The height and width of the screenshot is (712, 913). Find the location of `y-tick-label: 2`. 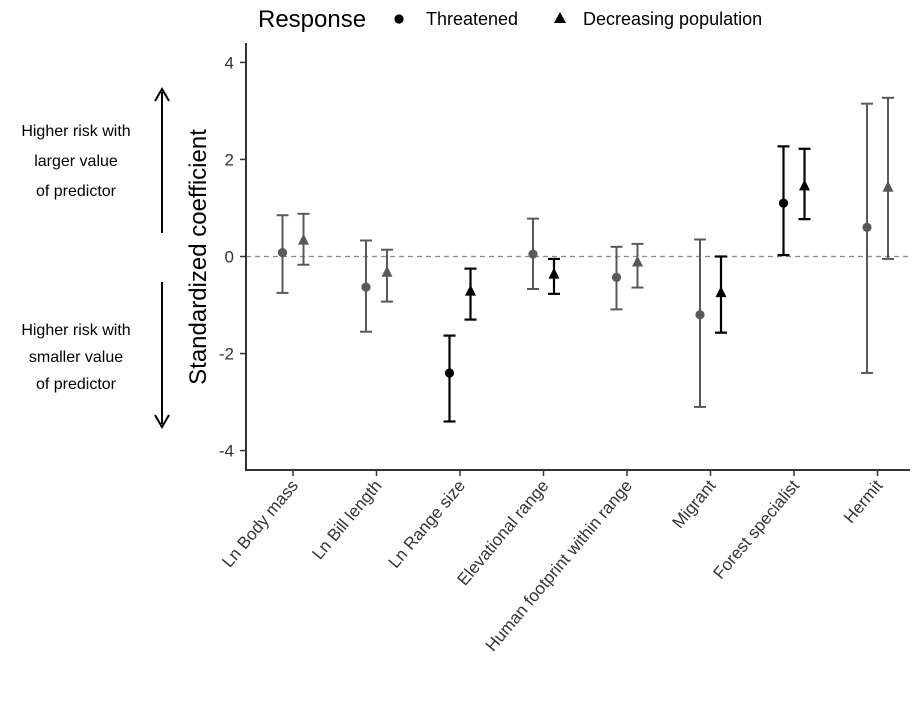

y-tick-label: 2 is located at coordinates (229, 159).